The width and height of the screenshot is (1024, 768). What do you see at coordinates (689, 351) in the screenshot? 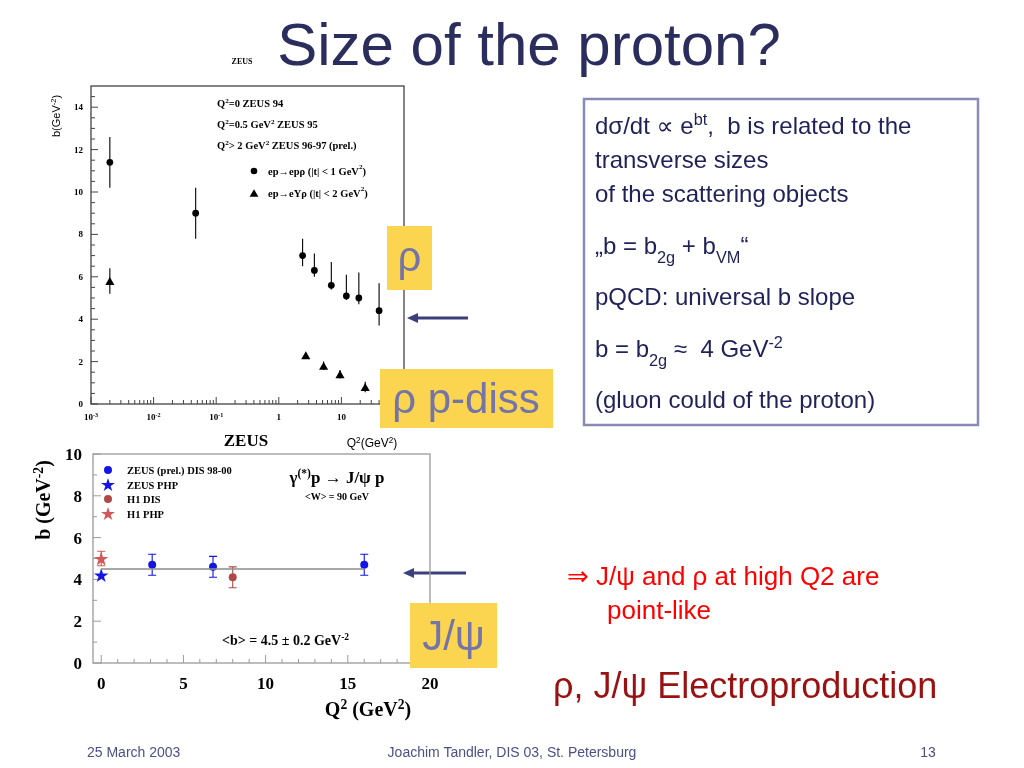
I see `text: b = b$_{2g}$ ≈ 4 GeV$^{-2}$` at bounding box center [689, 351].